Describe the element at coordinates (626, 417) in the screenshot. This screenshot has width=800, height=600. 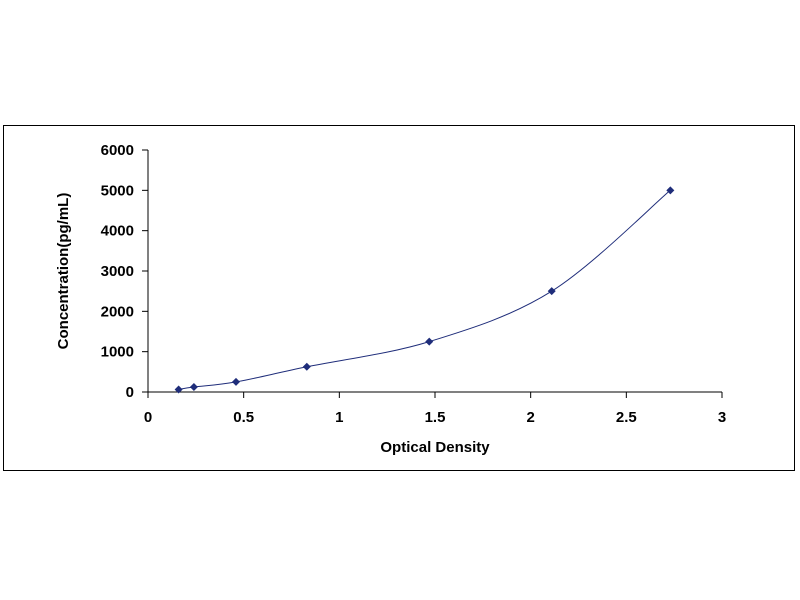
I see `x-tick-label: 2.5` at that location.